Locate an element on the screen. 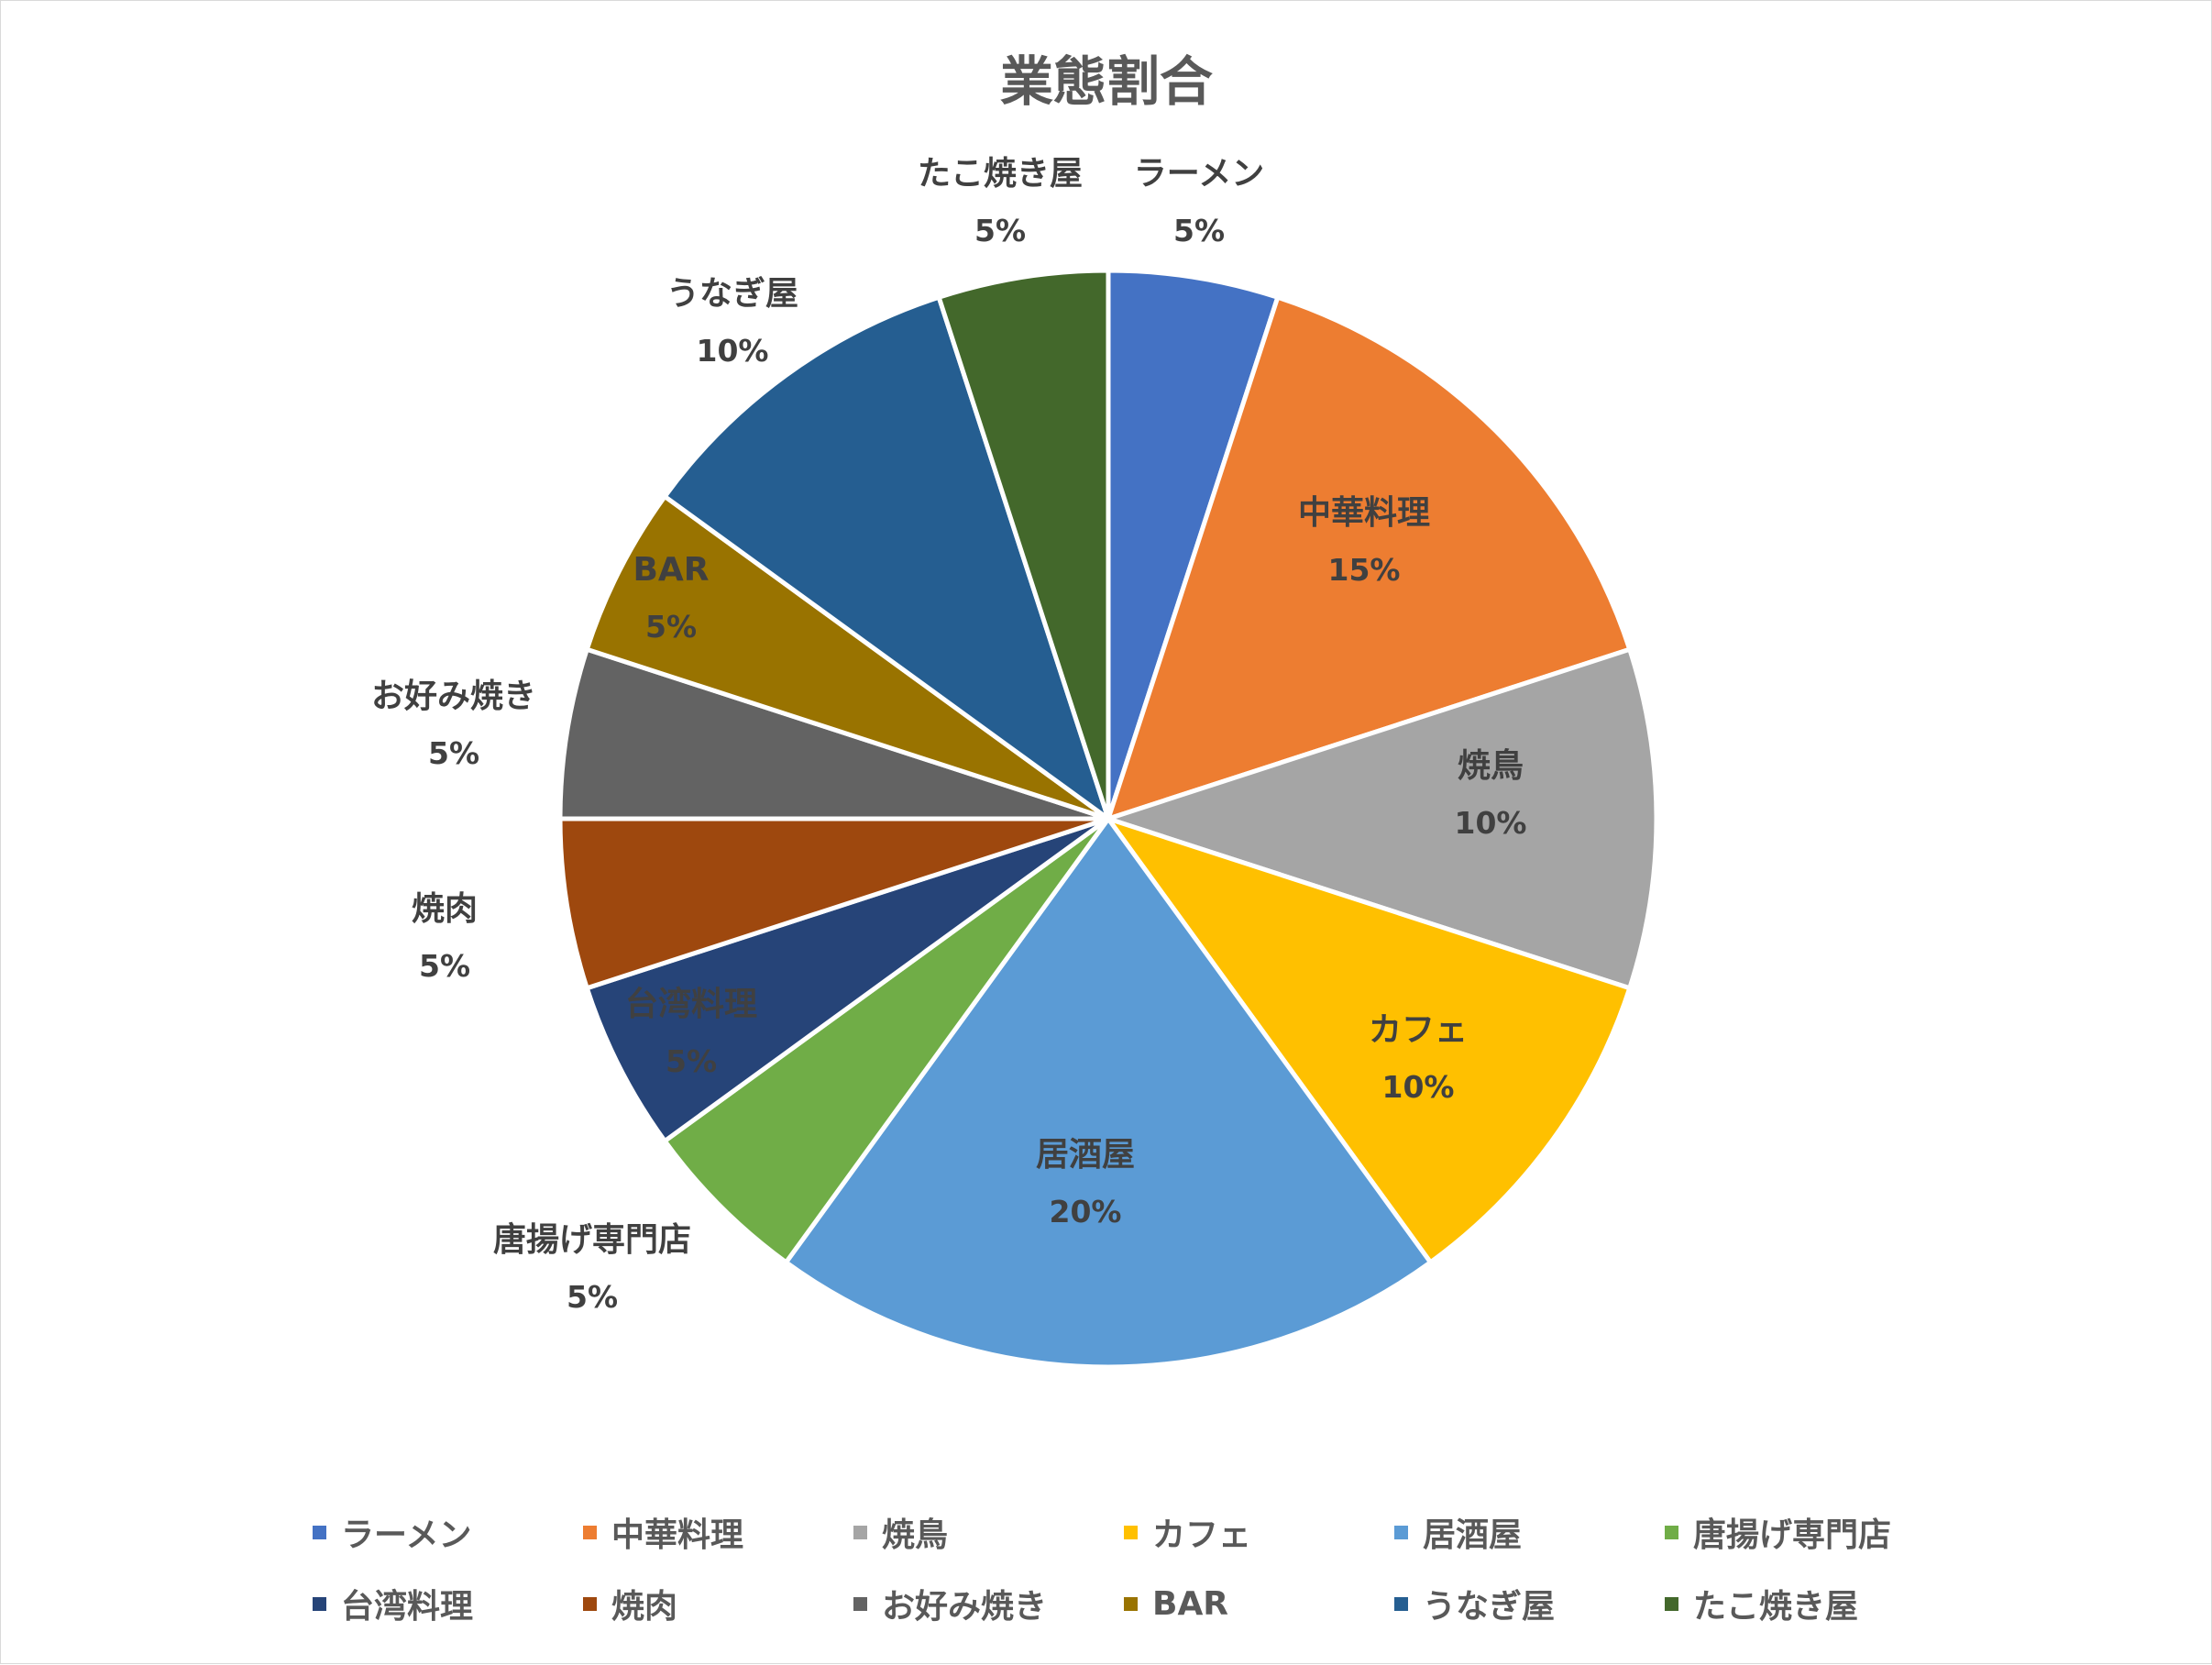  legend-item: カフェ is located at coordinates (1259, 1534).